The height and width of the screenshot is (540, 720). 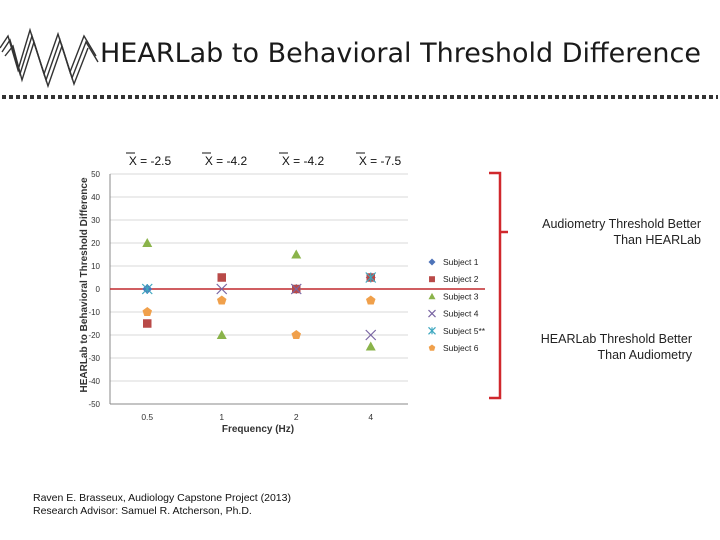 What do you see at coordinates (94, 335) in the screenshot?
I see `y-tick-label: -20` at bounding box center [94, 335].